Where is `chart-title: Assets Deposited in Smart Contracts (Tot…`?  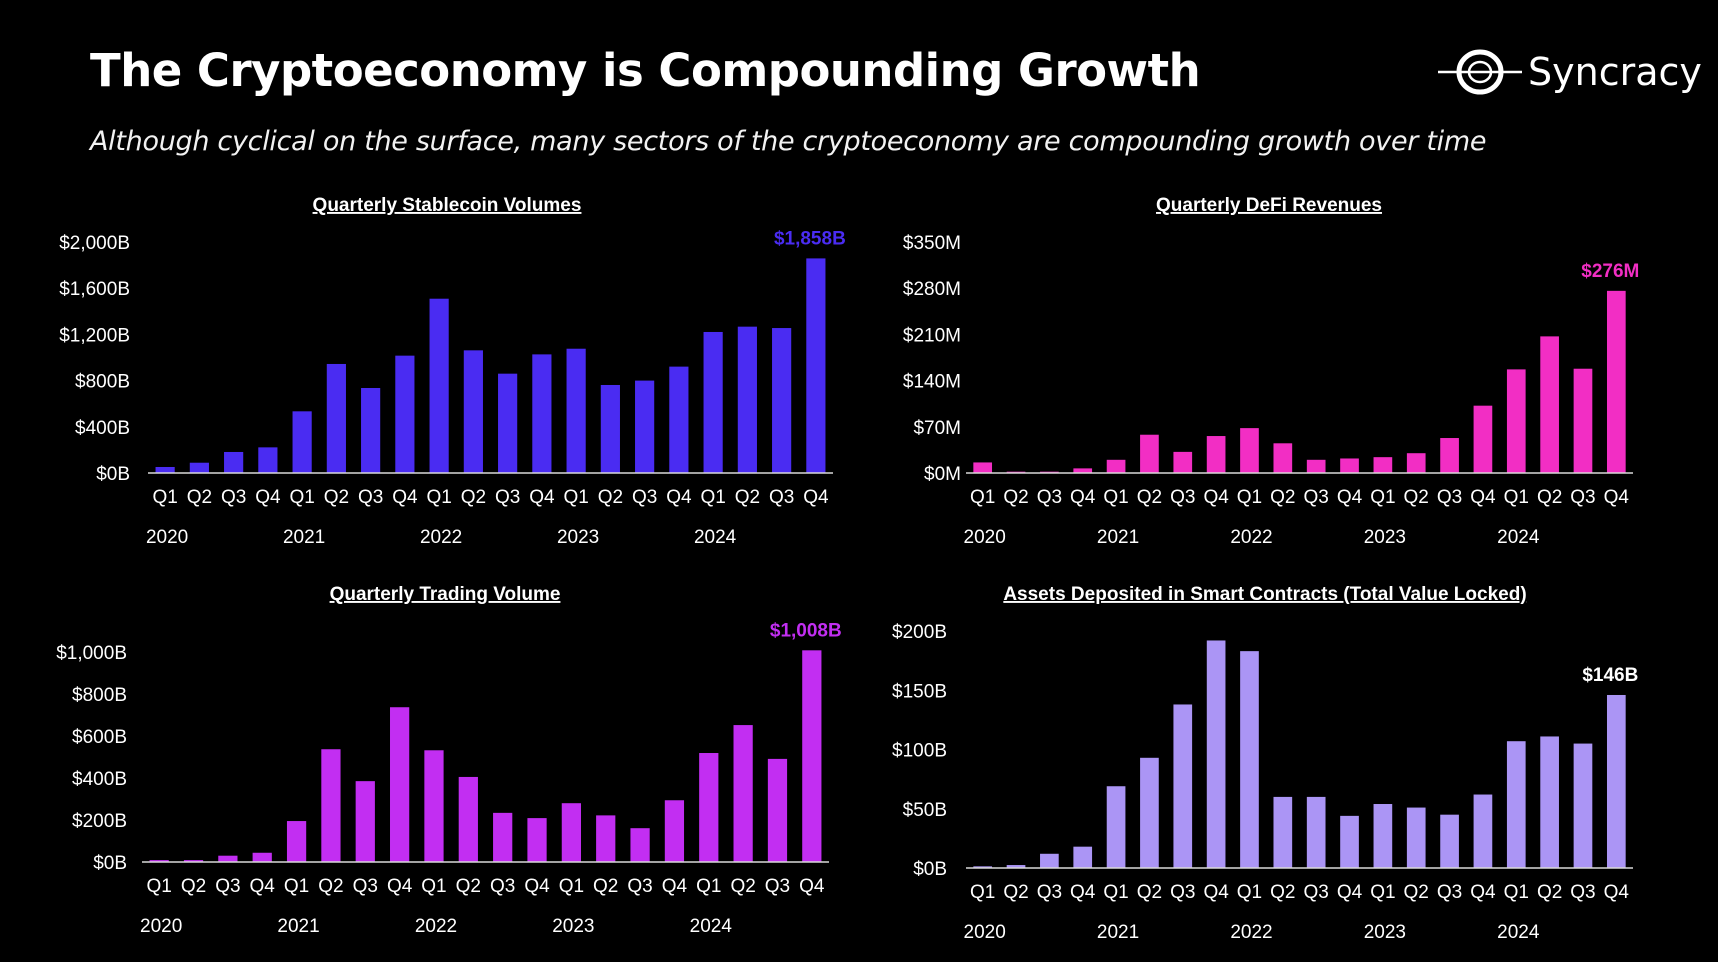 chart-title: Assets Deposited in Smart Contracts (Tot… is located at coordinates (1264, 594).